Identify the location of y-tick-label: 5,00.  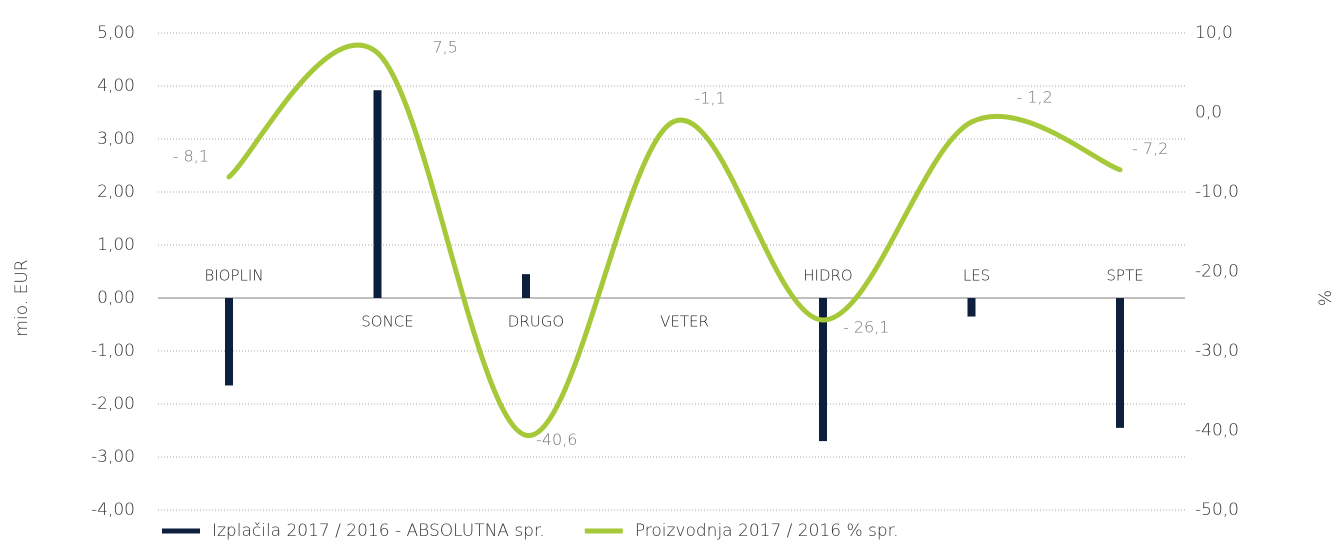
(116, 33).